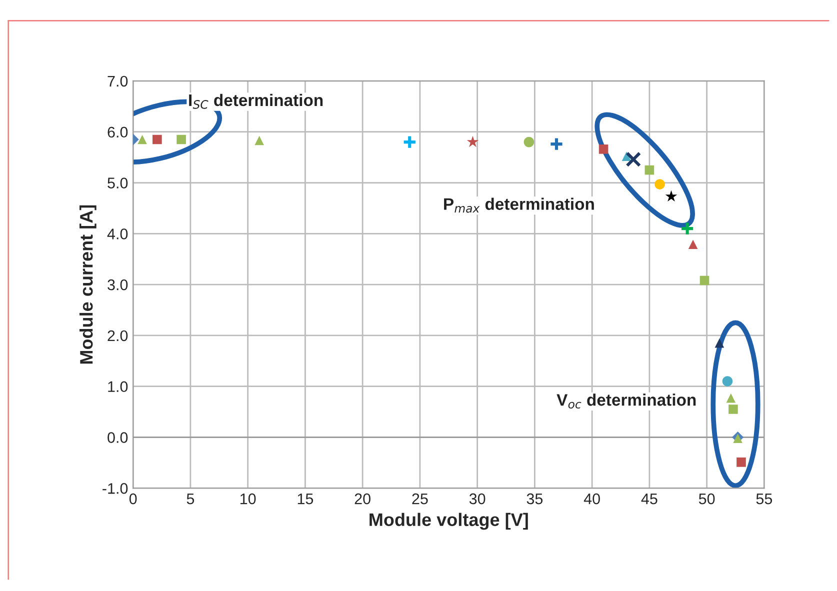  Describe the element at coordinates (118, 284) in the screenshot. I see `y-tick-label: 3.0` at that location.